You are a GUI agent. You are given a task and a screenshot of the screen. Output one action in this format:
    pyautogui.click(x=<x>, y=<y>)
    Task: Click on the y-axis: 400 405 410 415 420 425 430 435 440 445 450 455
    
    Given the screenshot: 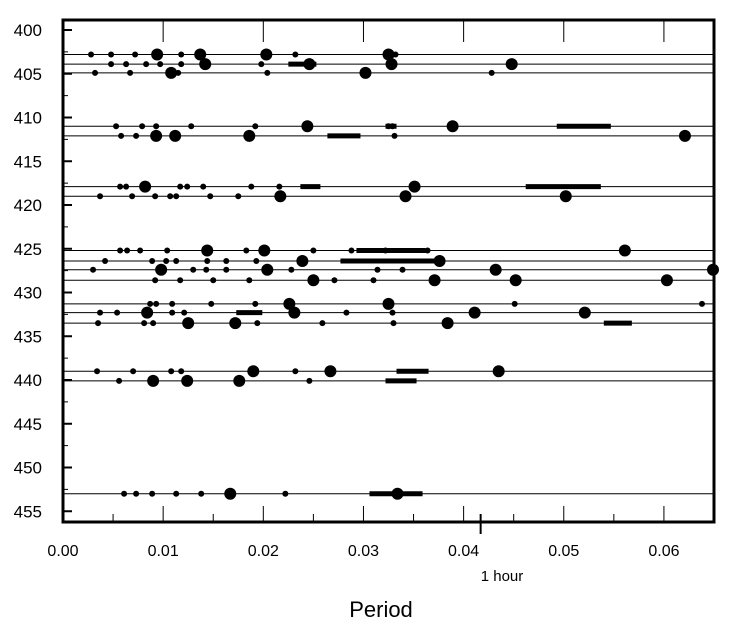 What is the action you would take?
    pyautogui.click(x=43, y=271)
    